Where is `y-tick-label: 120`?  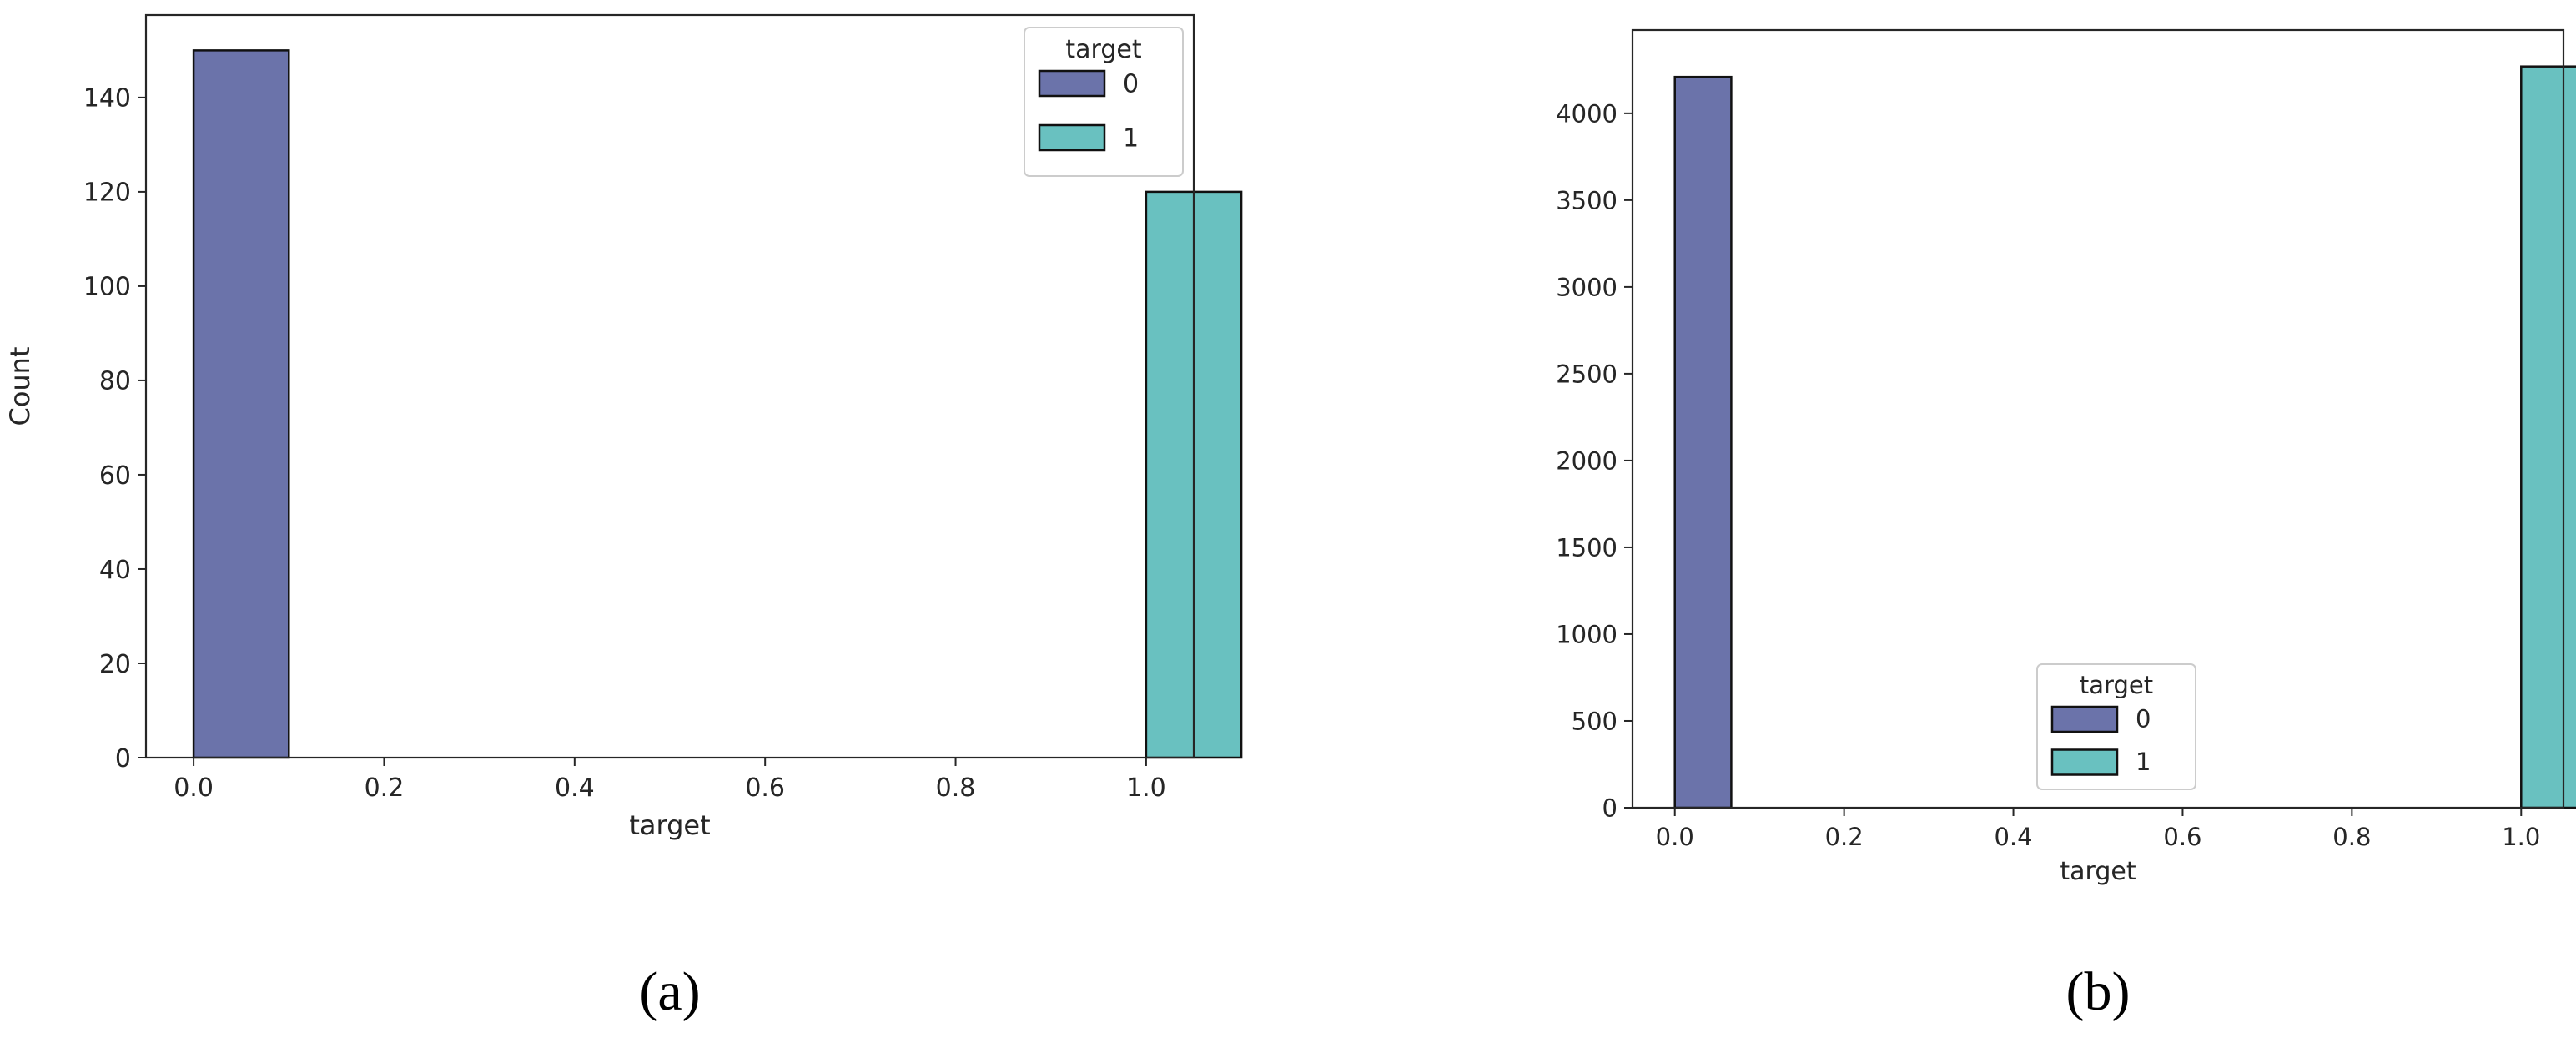 y-tick-label: 120 is located at coordinates (107, 193).